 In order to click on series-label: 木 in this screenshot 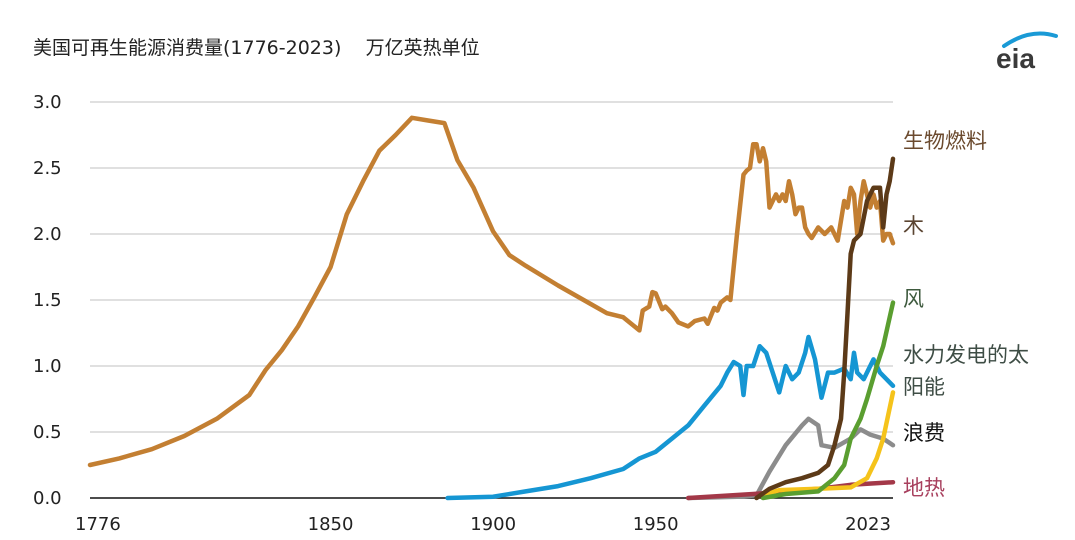, I will do `click(913, 226)`.